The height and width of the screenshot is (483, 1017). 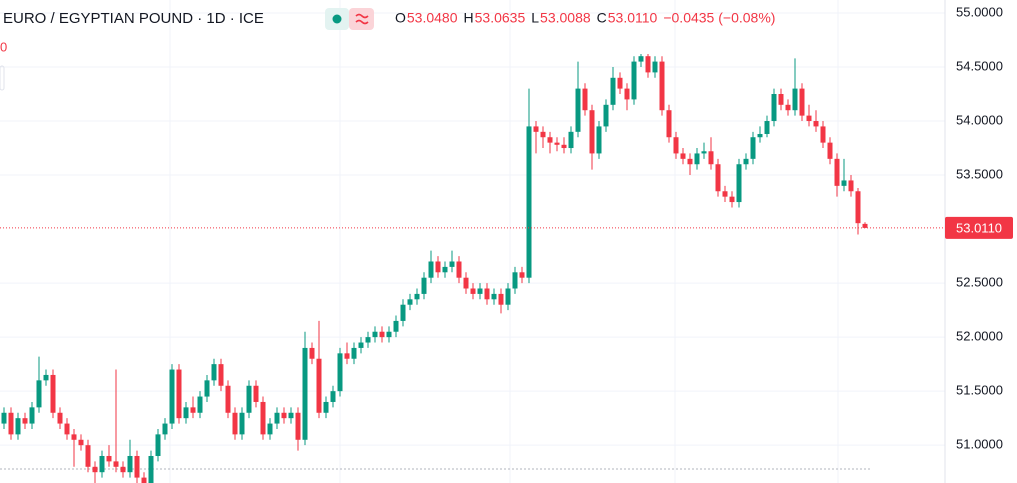 What do you see at coordinates (979, 390) in the screenshot?
I see `y-tick-label: 51.5000` at bounding box center [979, 390].